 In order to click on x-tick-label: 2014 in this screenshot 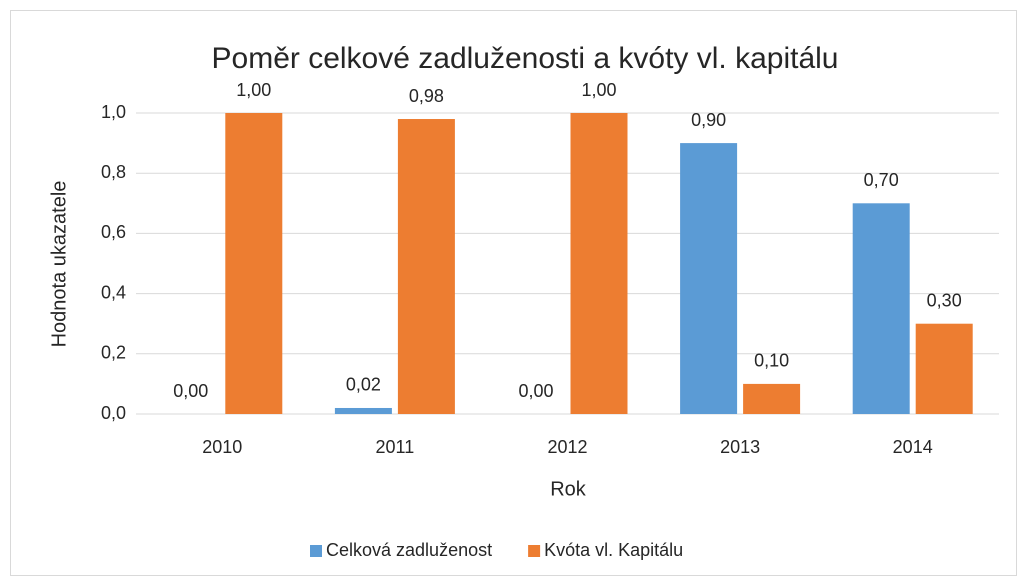, I will do `click(913, 447)`.